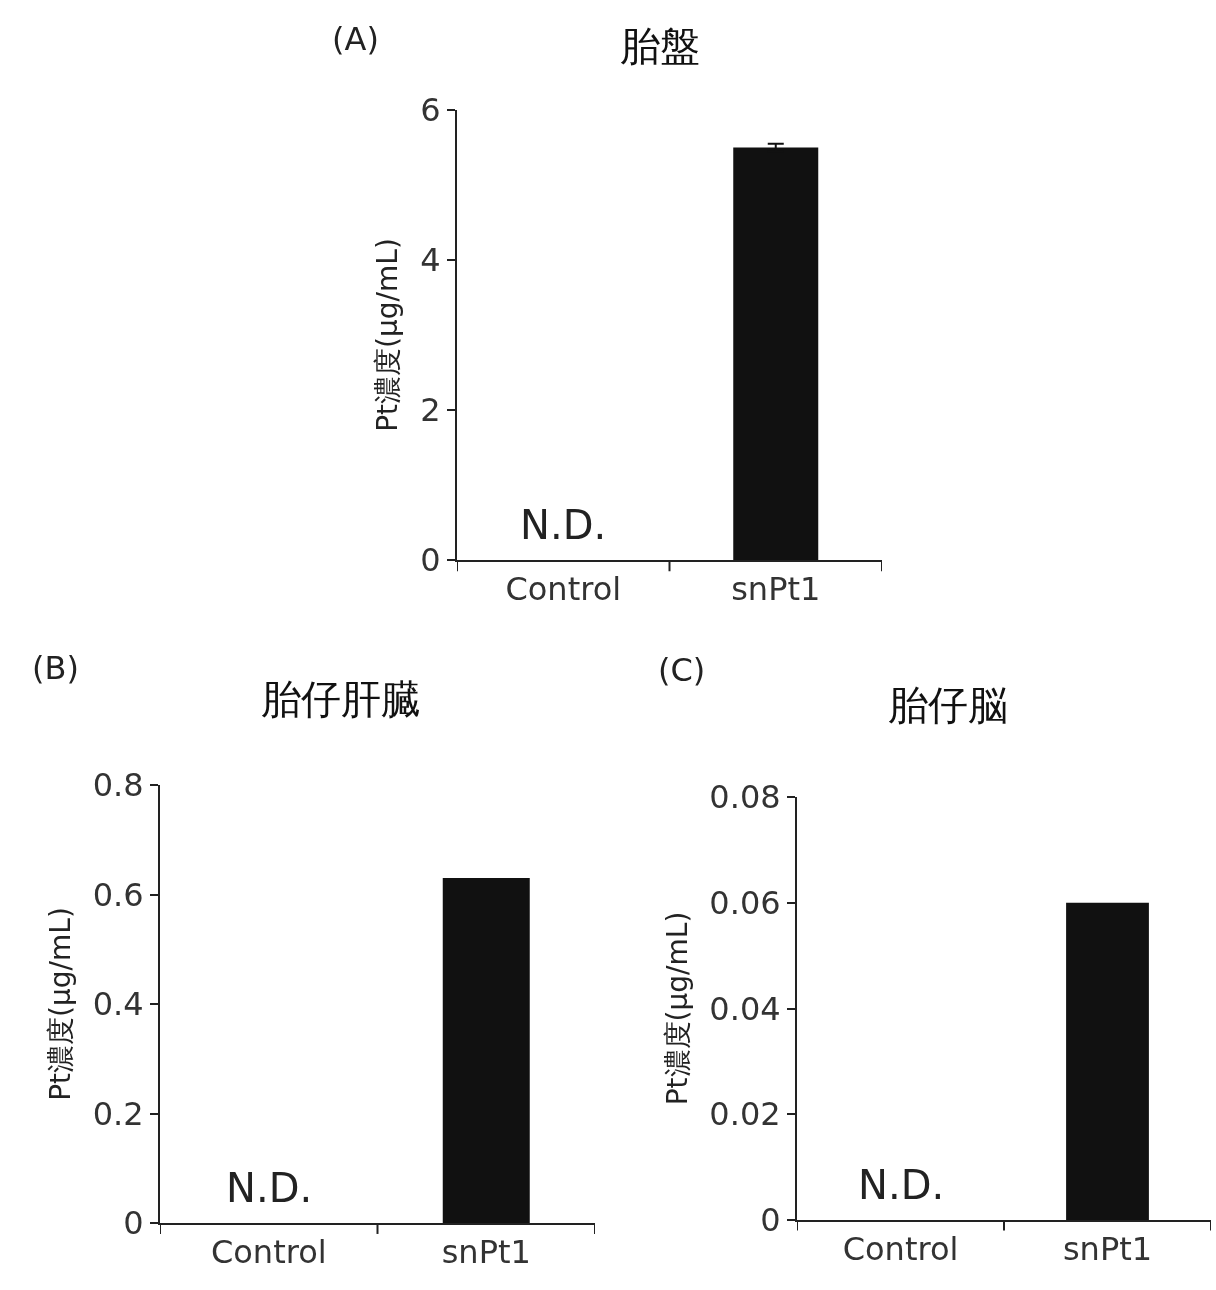  Describe the element at coordinates (118, 894) in the screenshot. I see `y-tick-label: 0.6` at that location.